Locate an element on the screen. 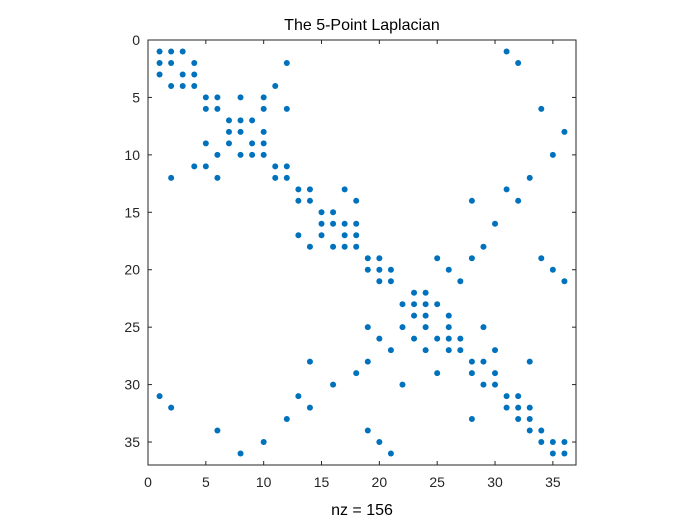 This screenshot has width=700, height=530. y-tick-label: 0 is located at coordinates (136, 40).